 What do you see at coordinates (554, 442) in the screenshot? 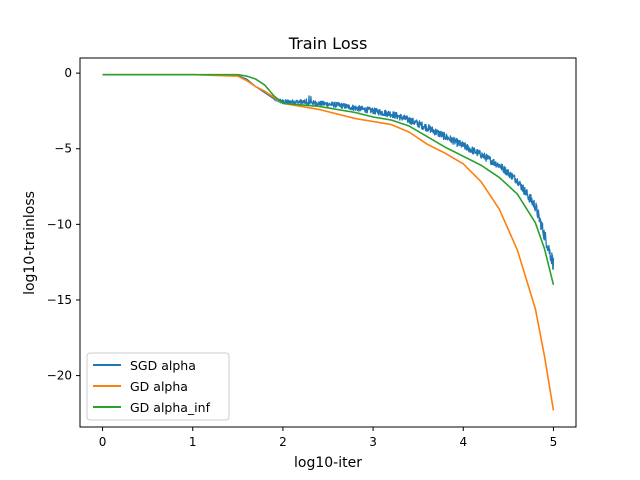
I see `x-tick-label: 5` at bounding box center [554, 442].